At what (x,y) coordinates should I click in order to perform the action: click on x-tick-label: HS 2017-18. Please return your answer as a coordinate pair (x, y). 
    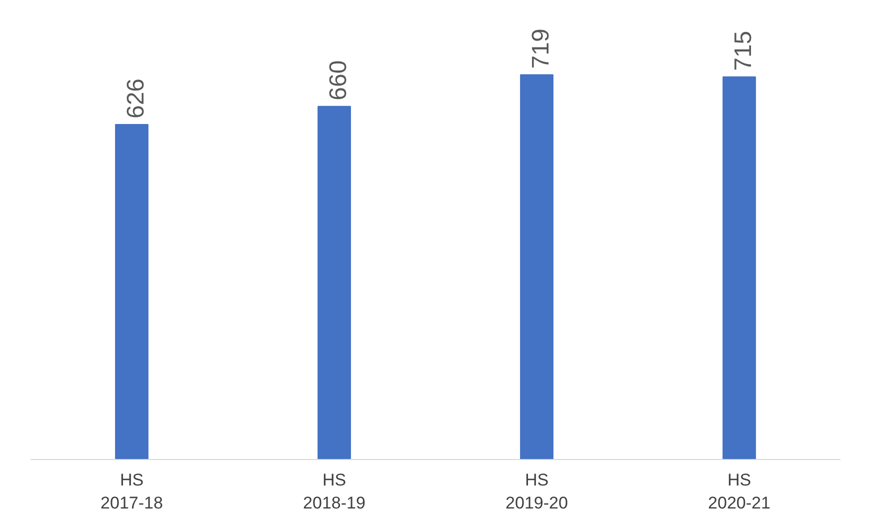
    Looking at the image, I should click on (131, 491).